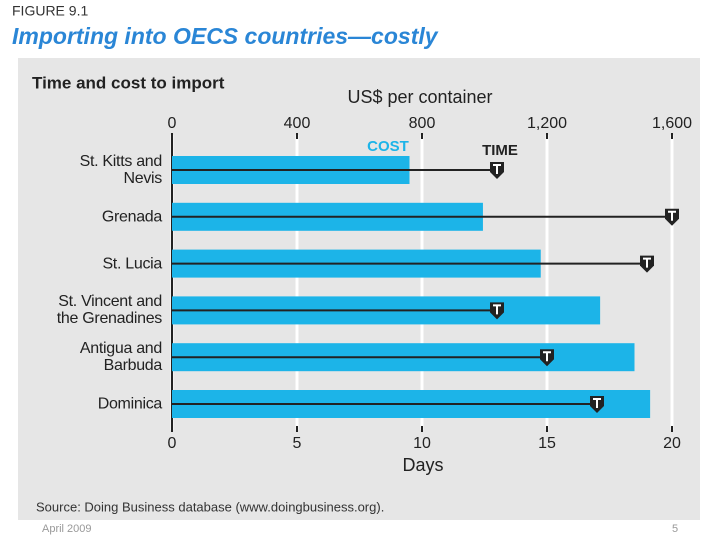 The height and width of the screenshot is (540, 720). Describe the element at coordinates (422, 443) in the screenshot. I see `x2-tick-label: 10` at that location.